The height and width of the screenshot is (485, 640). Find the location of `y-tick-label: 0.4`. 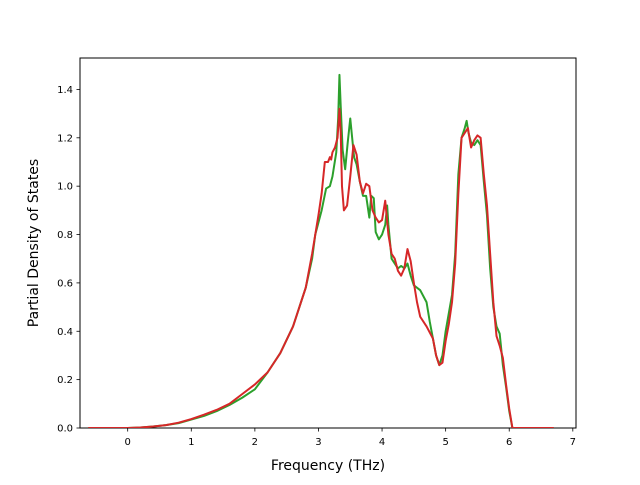

y-tick-label: 0.4 is located at coordinates (65, 332).